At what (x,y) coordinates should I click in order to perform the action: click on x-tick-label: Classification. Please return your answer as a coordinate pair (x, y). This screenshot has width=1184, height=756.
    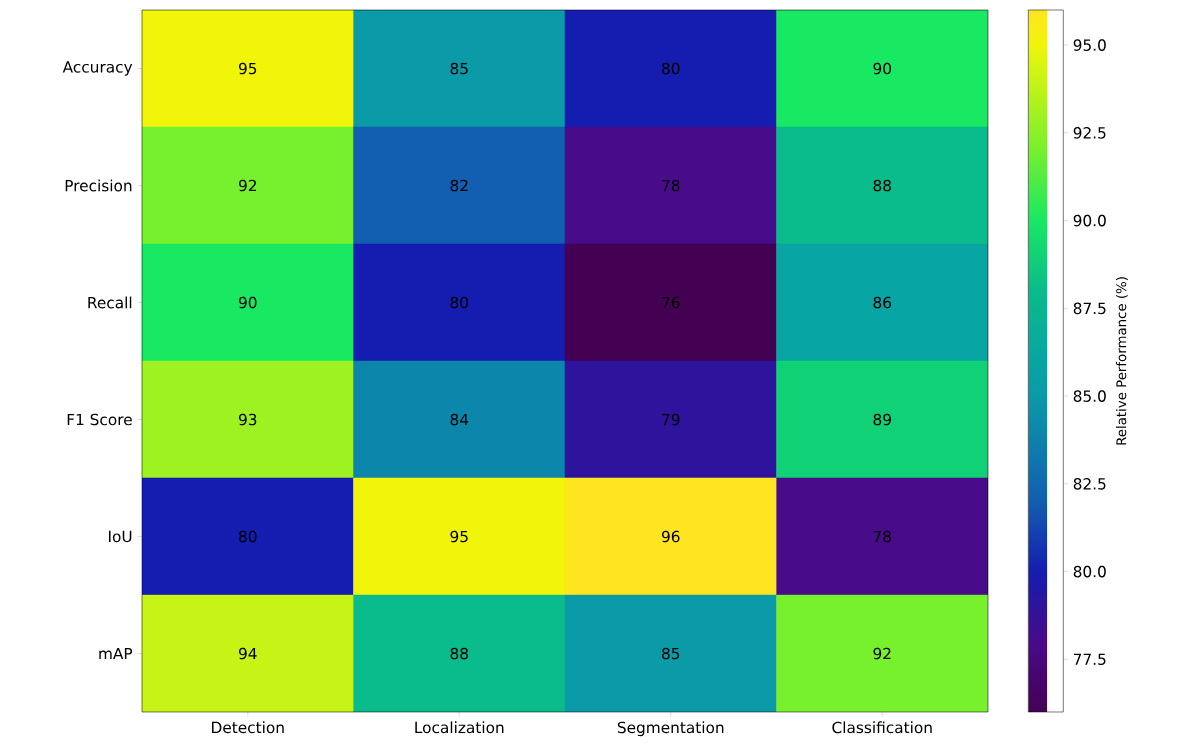
    Looking at the image, I should click on (882, 727).